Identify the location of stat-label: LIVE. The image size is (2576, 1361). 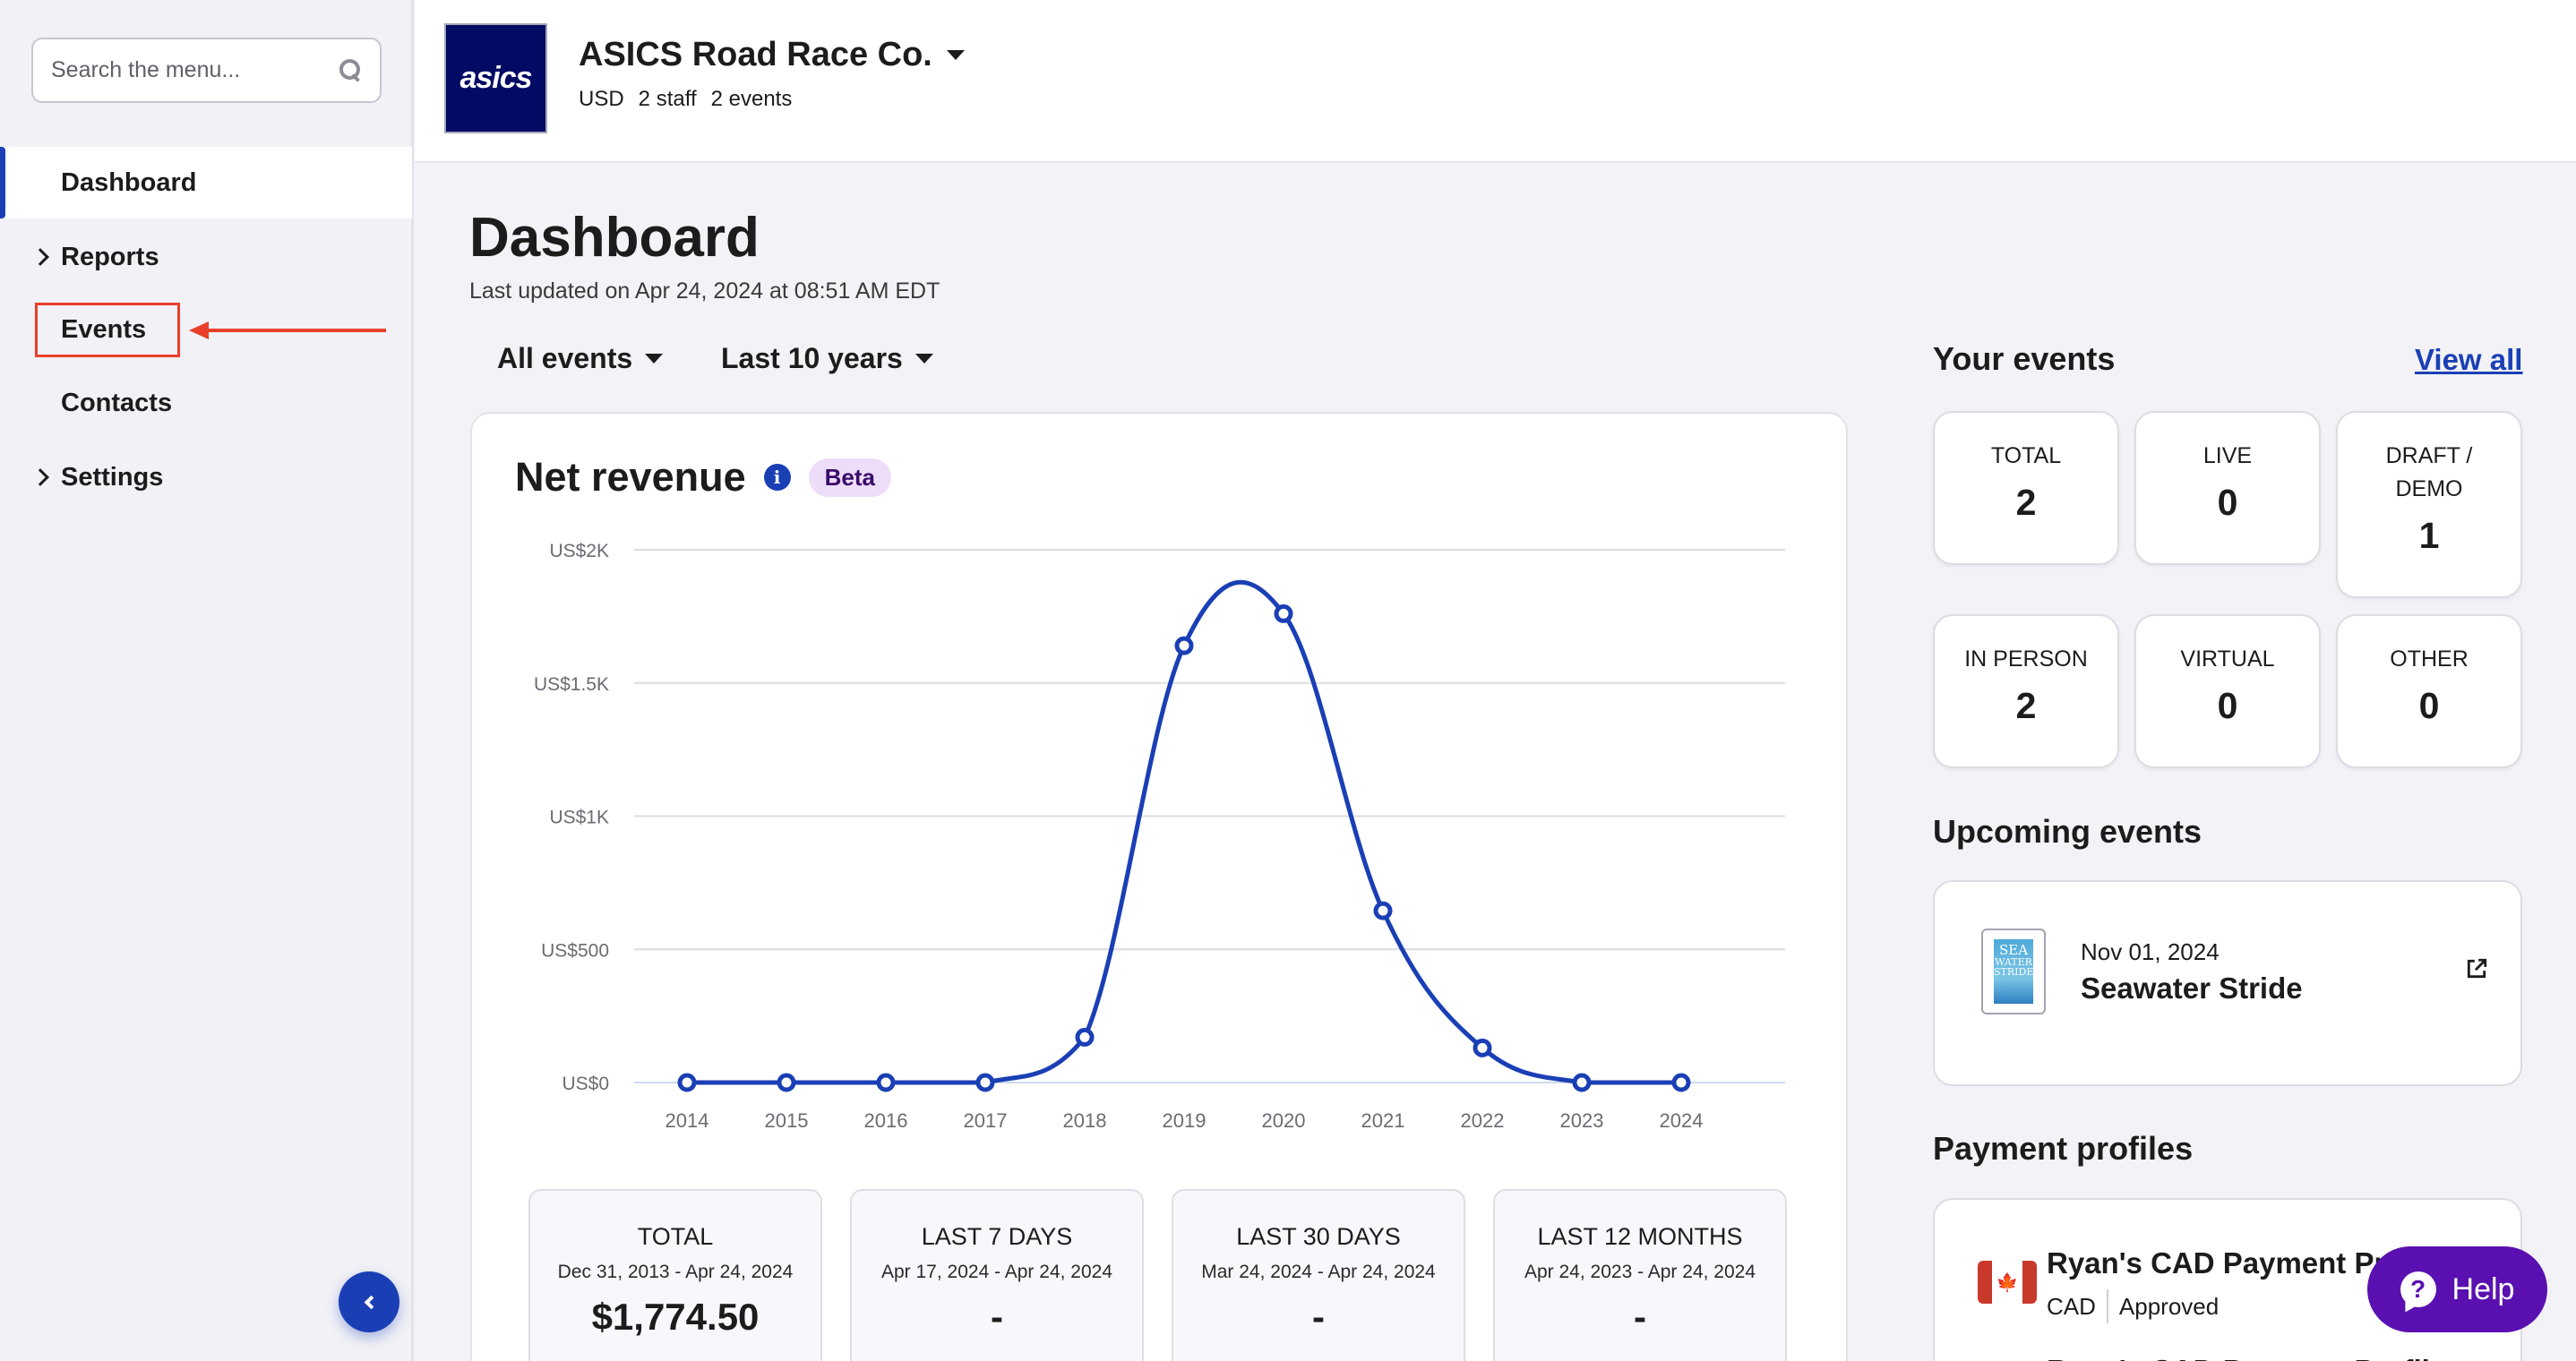
(2227, 456).